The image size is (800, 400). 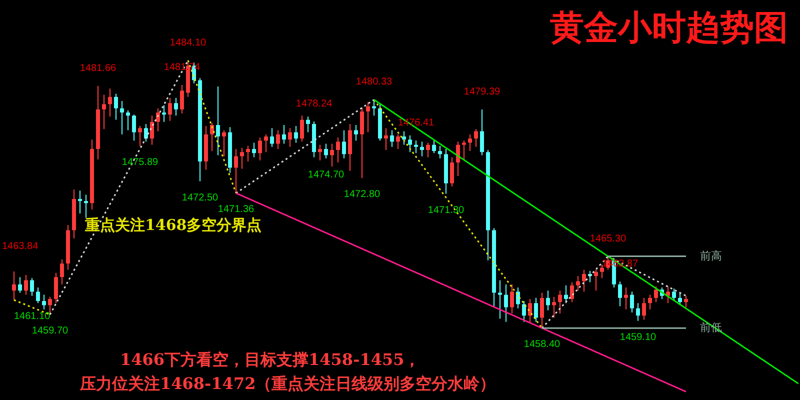 What do you see at coordinates (50, 331) in the screenshot?
I see `annotation: 1459.70` at bounding box center [50, 331].